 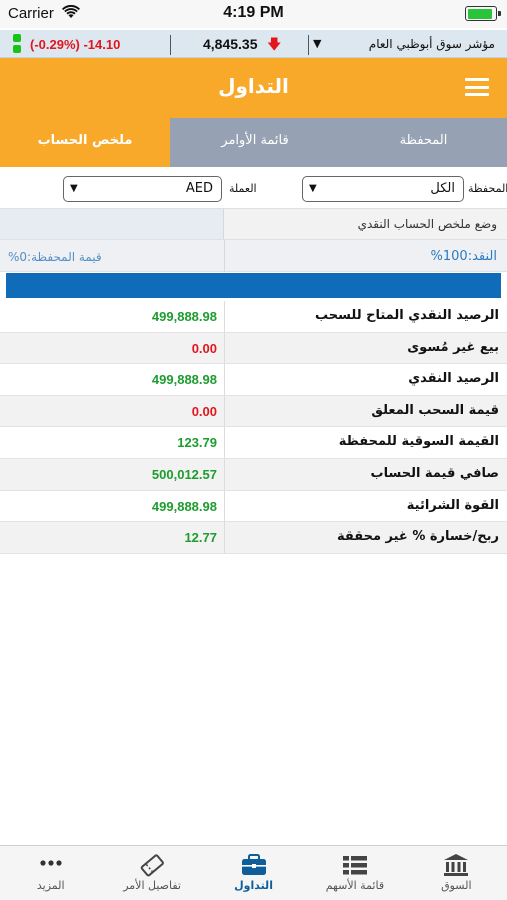 What do you see at coordinates (407, 315) in the screenshot?
I see `row-label: الرصيد النقدي المتاح للسحب` at bounding box center [407, 315].